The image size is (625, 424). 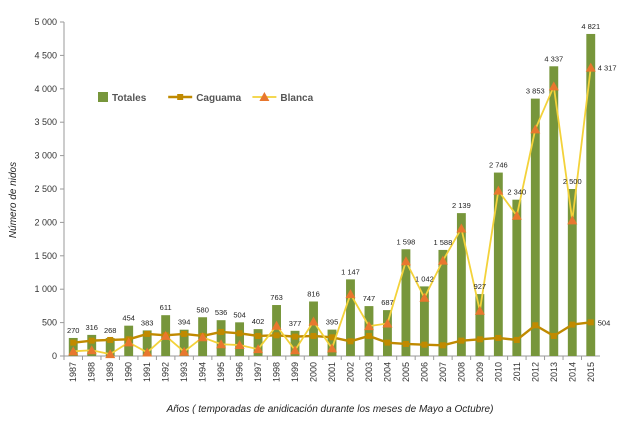 I want to click on x-tick-label: 1998, so click(x=277, y=372).